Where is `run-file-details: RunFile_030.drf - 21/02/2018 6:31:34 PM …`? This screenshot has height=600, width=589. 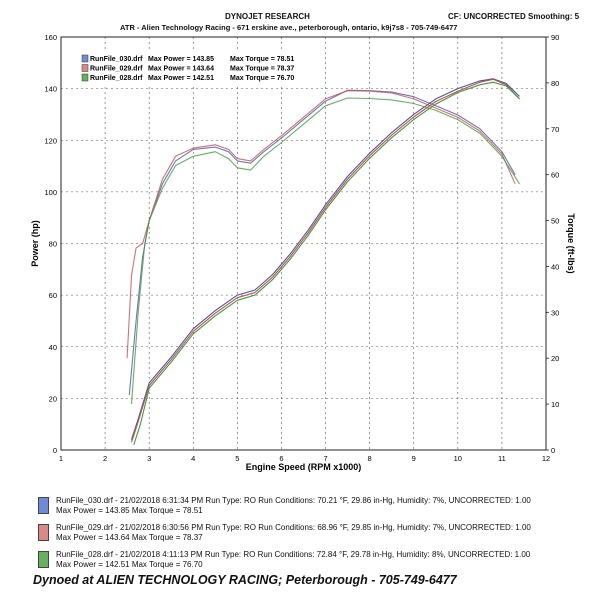 run-file-details: RunFile_030.drf - 21/02/2018 6:31:34 PM … is located at coordinates (293, 500).